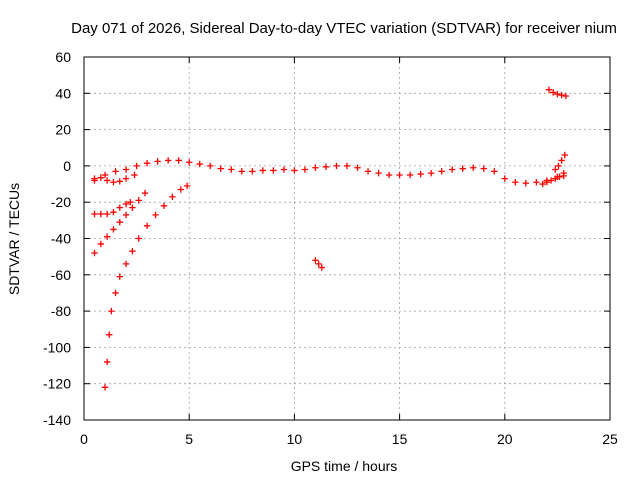  Describe the element at coordinates (295, 439) in the screenshot. I see `x-tick-label: 10` at that location.